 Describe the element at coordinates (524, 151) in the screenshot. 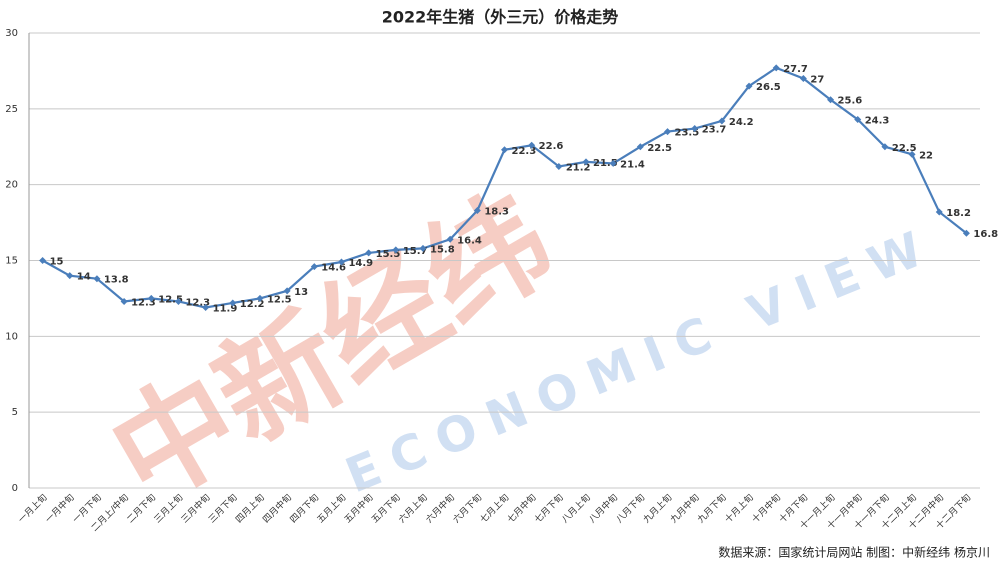

I see `data-label: 22.3` at that location.